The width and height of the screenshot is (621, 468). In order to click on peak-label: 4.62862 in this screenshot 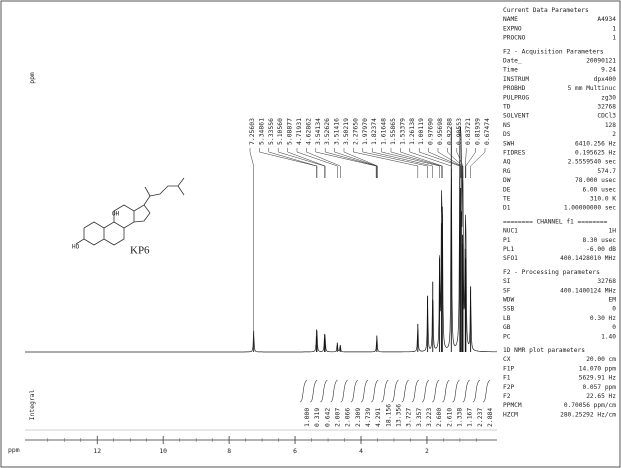, I will do `click(308, 131)`.